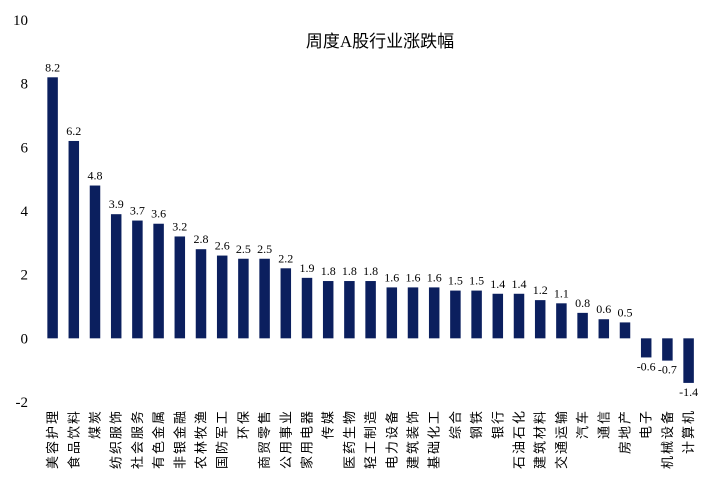 Image resolution: width=701 pixels, height=489 pixels. Describe the element at coordinates (52, 439) in the screenshot. I see `x-tick-label: 美容护理` at that location.